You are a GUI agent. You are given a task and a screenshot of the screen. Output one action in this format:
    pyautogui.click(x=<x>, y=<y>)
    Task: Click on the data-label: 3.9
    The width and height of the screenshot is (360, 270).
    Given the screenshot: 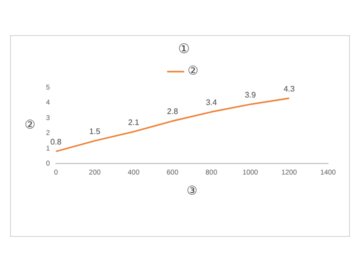 What is the action you would take?
    pyautogui.click(x=250, y=95)
    